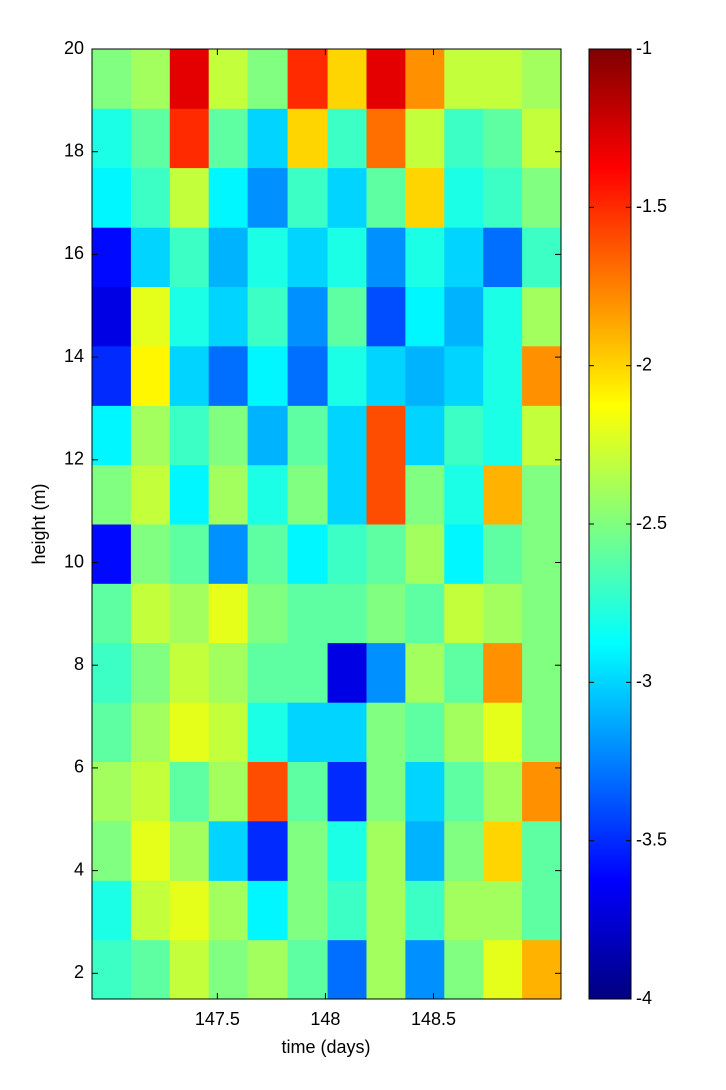  What do you see at coordinates (79, 767) in the screenshot?
I see `y-tick-label: 6` at bounding box center [79, 767].